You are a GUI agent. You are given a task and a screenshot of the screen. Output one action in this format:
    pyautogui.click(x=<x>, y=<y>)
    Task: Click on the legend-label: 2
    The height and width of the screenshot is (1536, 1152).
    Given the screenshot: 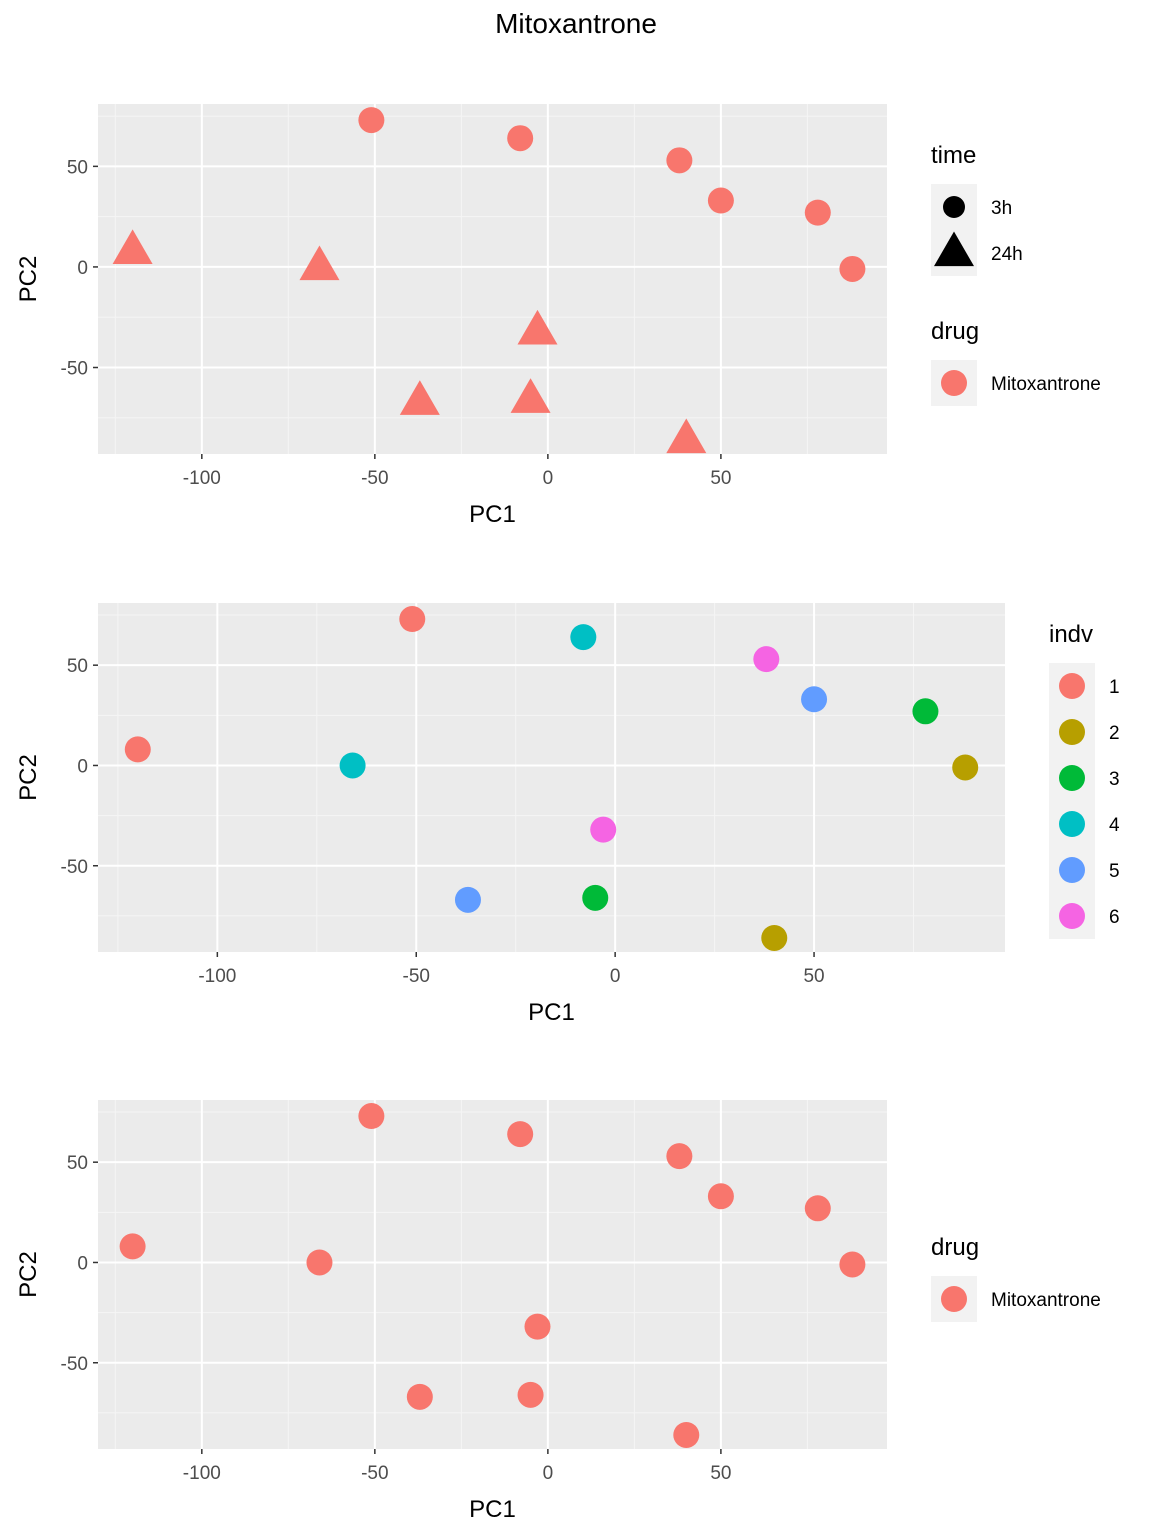 What is the action you would take?
    pyautogui.click(x=1114, y=733)
    